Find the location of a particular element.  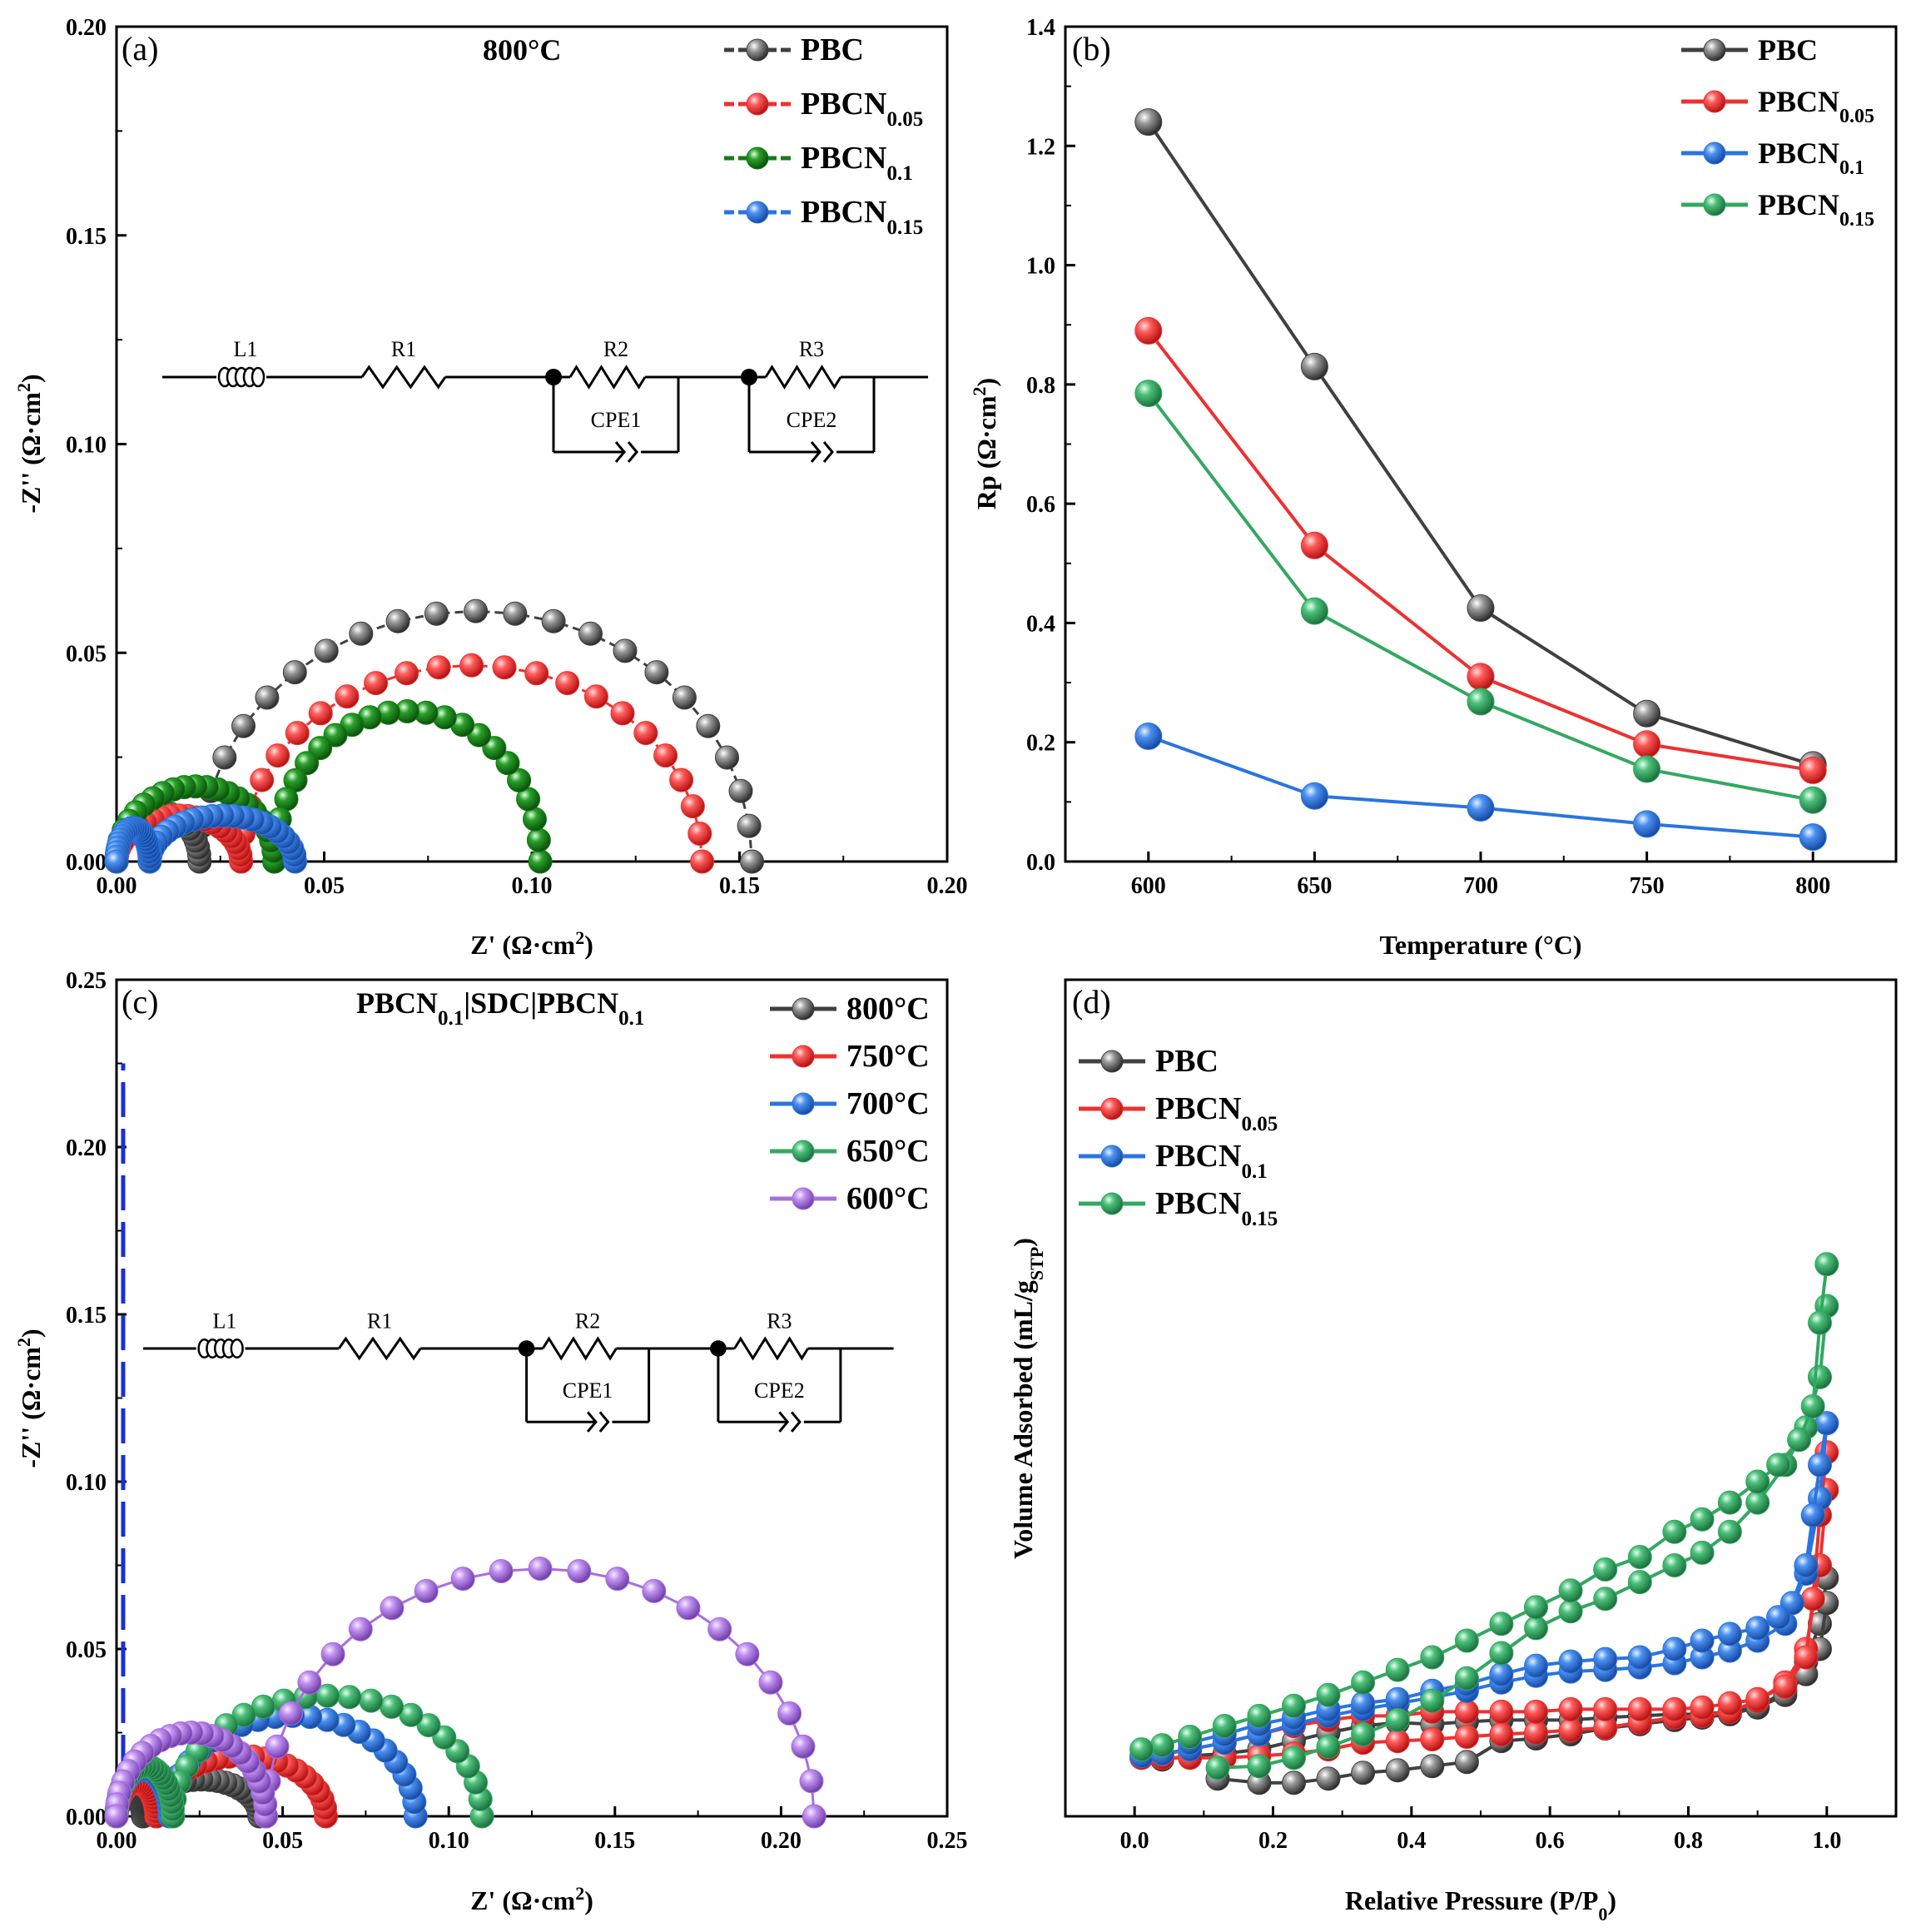

x-tick-label: 650 is located at coordinates (1314, 886).